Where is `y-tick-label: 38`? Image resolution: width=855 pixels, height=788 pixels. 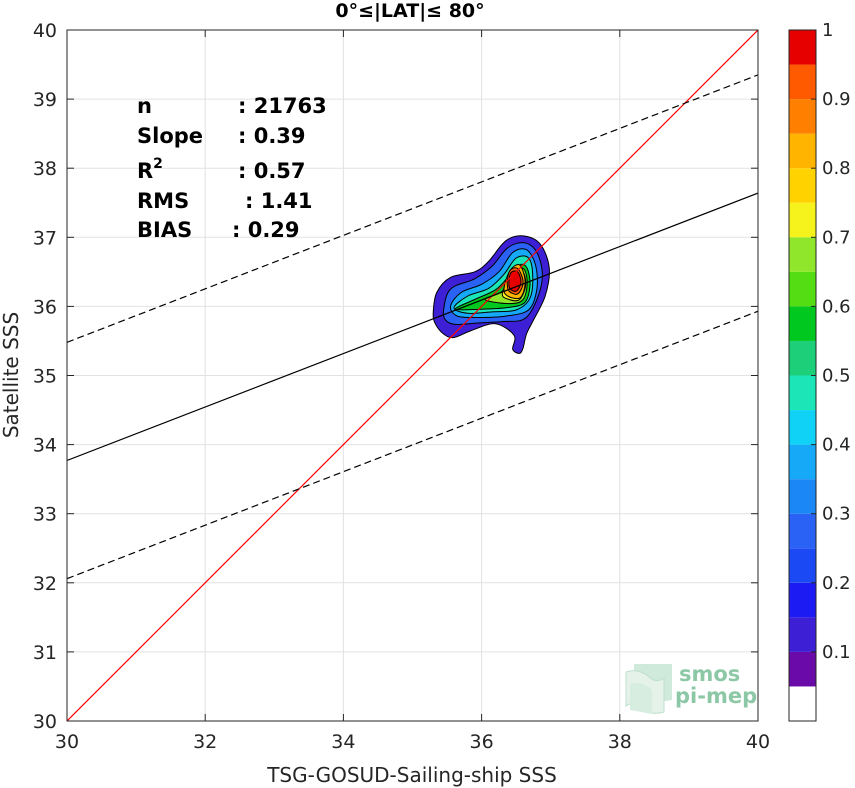
y-tick-label: 38 is located at coordinates (45, 169).